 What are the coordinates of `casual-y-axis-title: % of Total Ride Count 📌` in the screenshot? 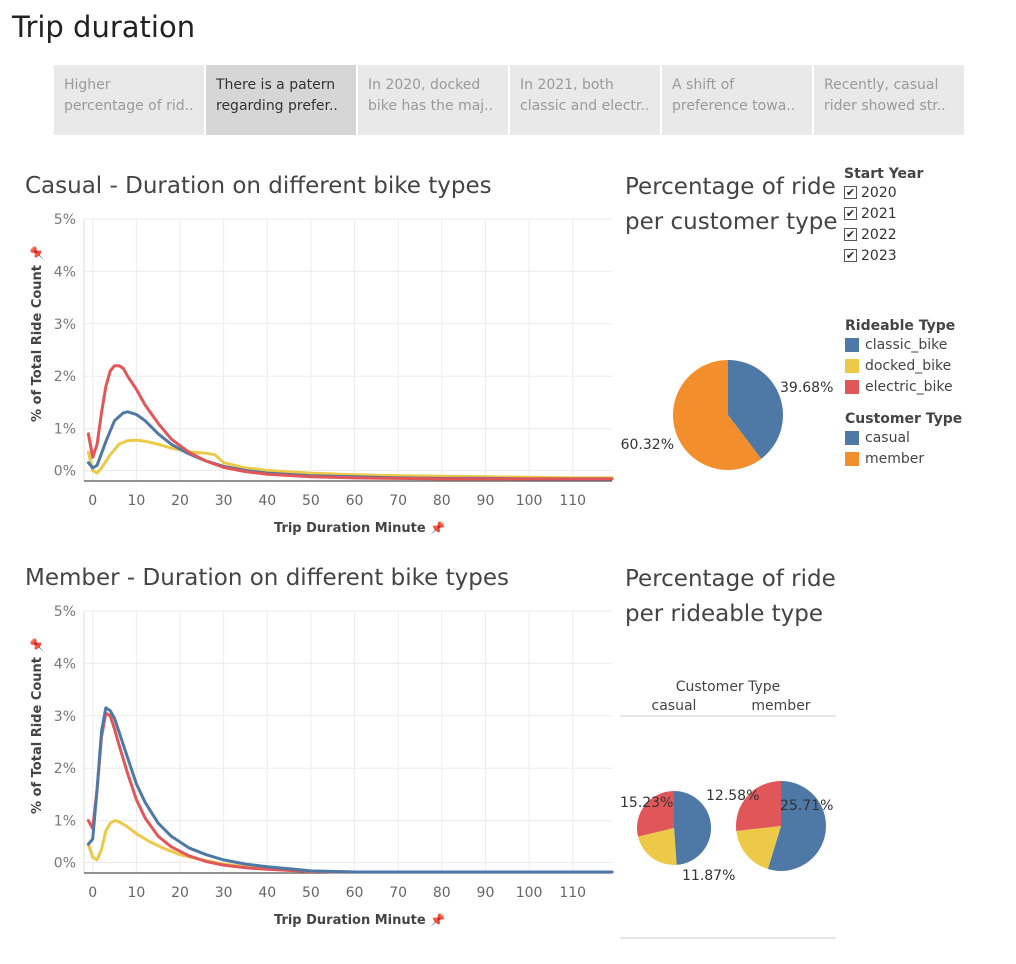 It's located at (37, 334).